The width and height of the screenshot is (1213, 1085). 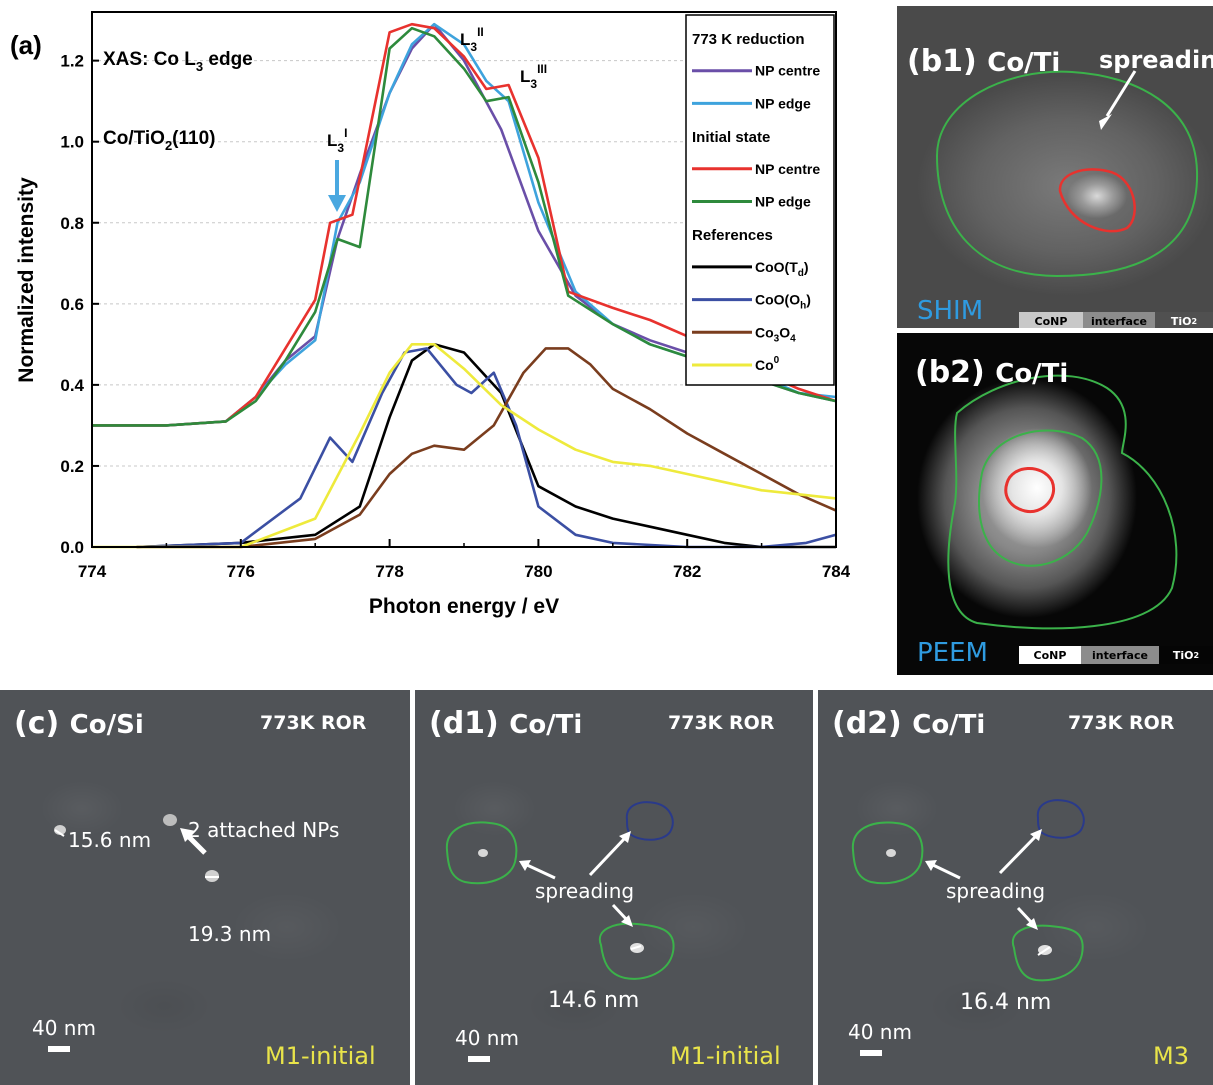 What do you see at coordinates (725, 1056) in the screenshot?
I see `d1-state-label: M1-initial` at bounding box center [725, 1056].